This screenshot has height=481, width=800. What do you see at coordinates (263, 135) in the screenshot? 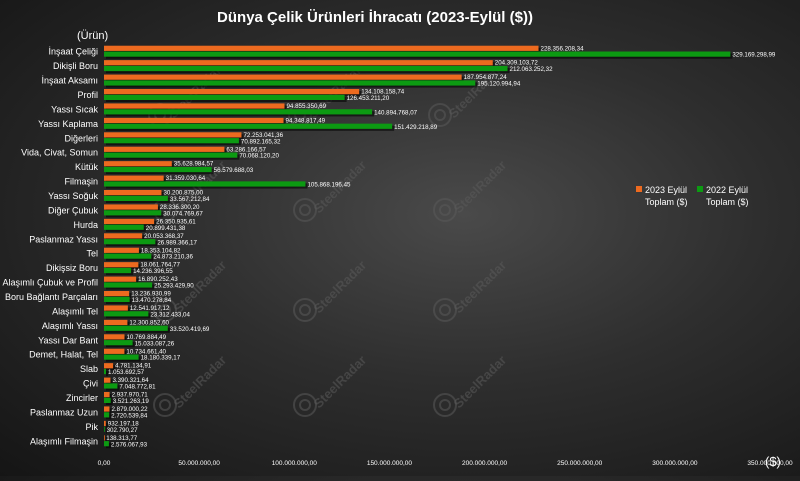
I see `data-label-2023: 72.253.041,36` at bounding box center [263, 135].